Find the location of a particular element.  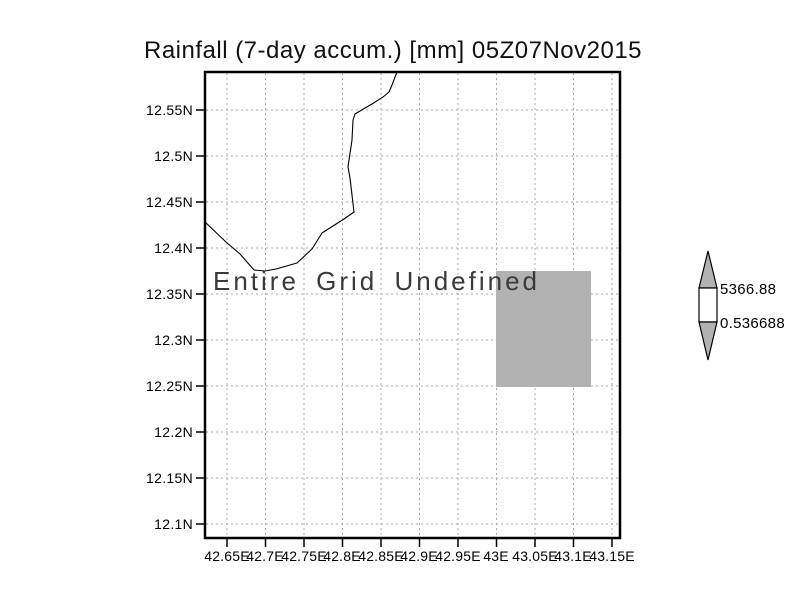

lon-tick-label: 43.1E is located at coordinates (573, 556).